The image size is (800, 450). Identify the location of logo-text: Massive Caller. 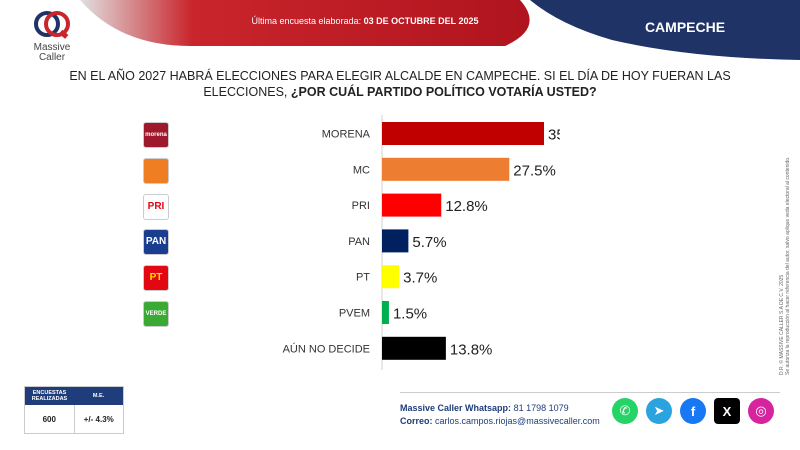
(52, 52).